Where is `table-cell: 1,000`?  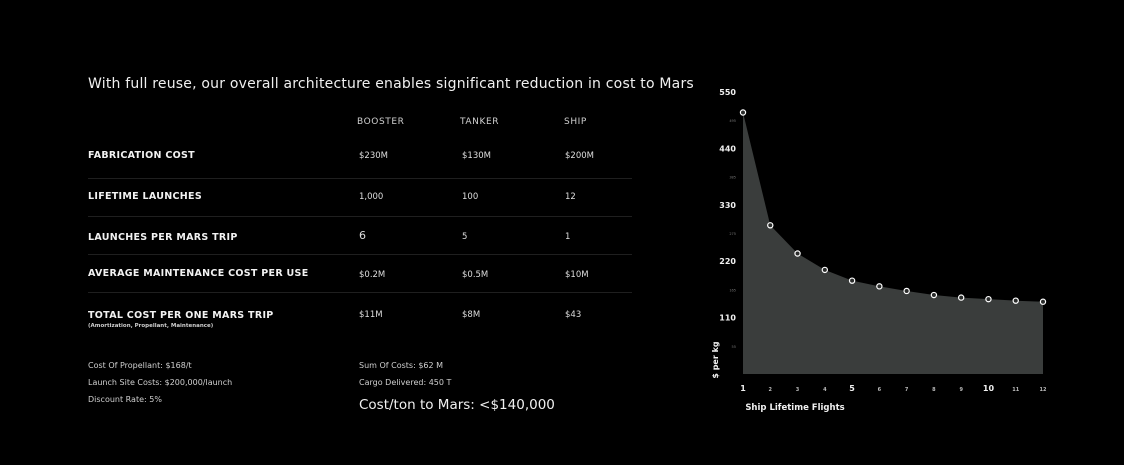 table-cell: 1,000 is located at coordinates (371, 197).